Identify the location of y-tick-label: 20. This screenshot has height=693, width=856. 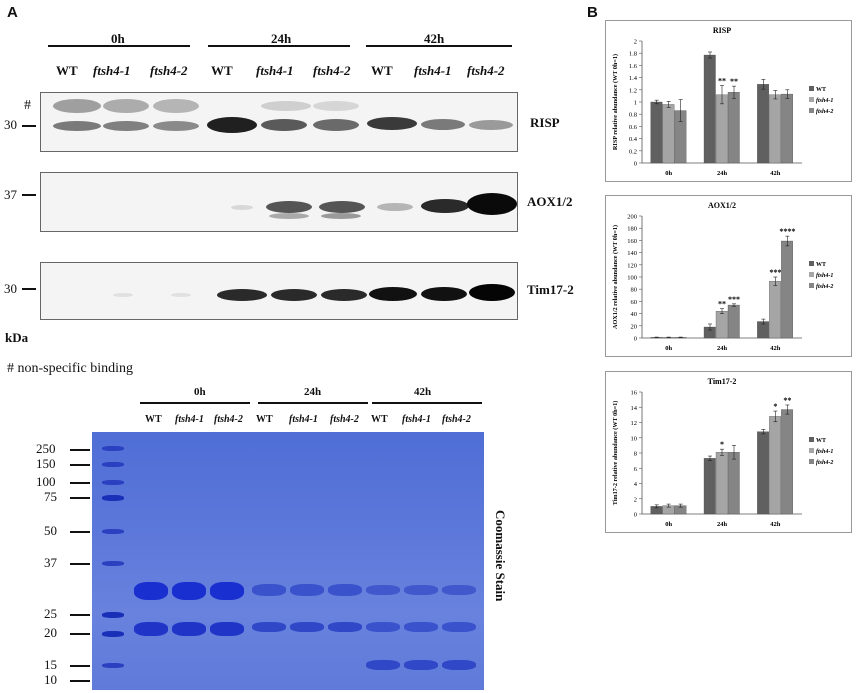
(634, 326).